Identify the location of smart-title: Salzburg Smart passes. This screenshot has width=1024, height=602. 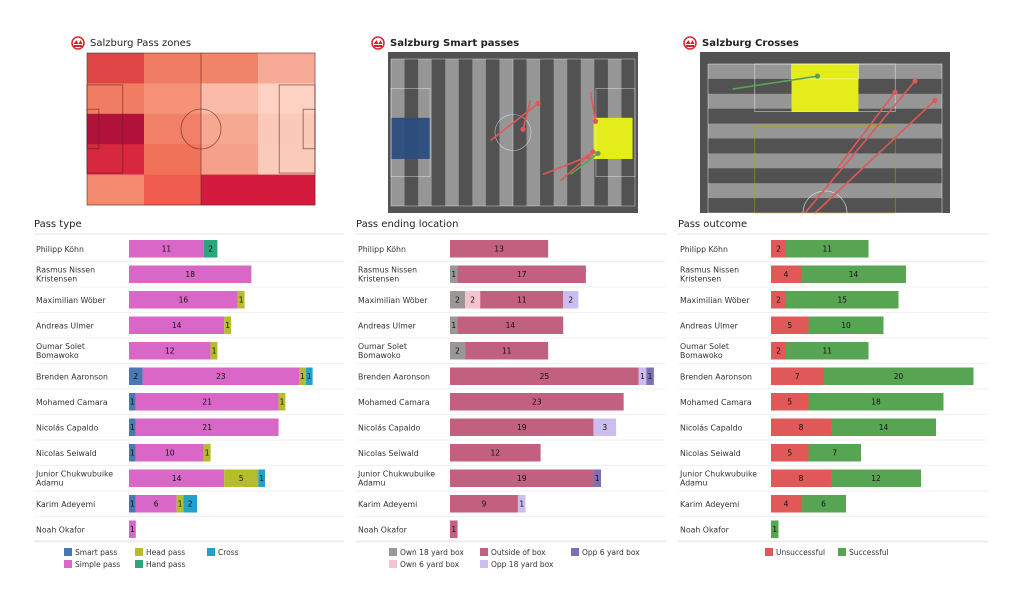
(454, 43).